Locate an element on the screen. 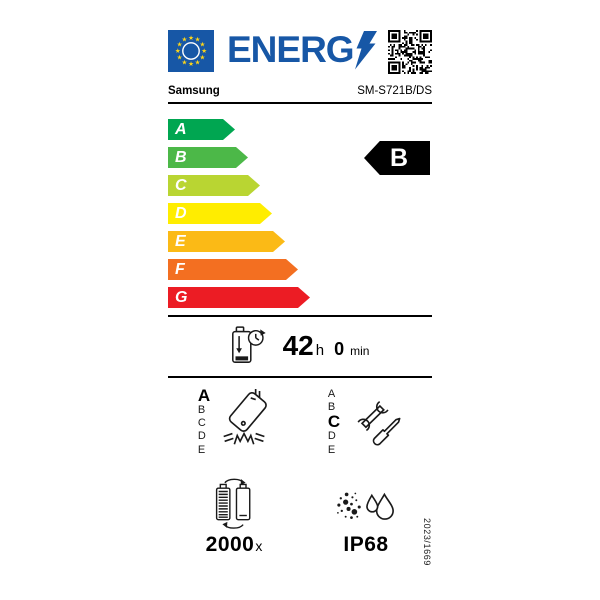  repairability-section: A B C D E is located at coordinates (366, 422).